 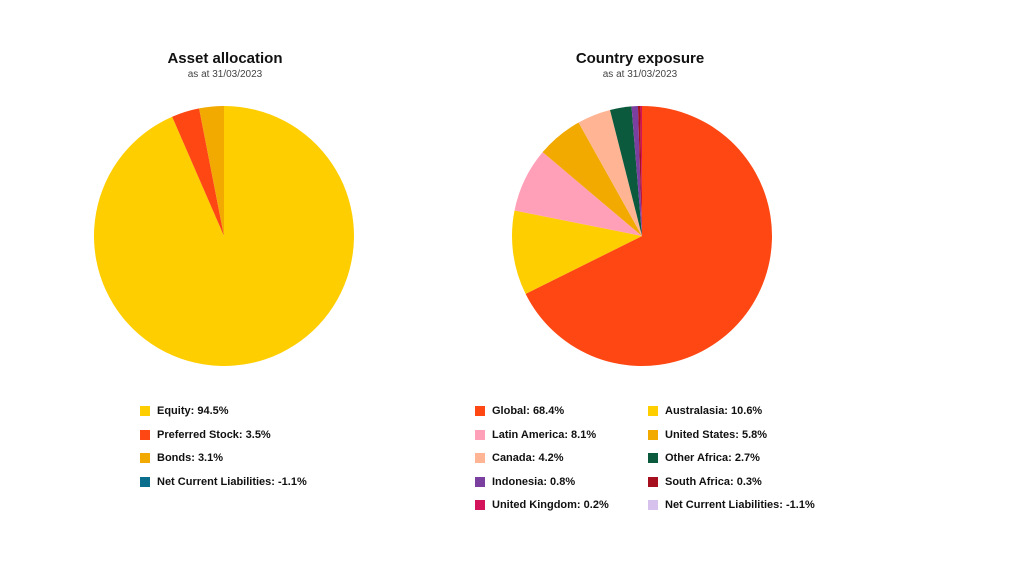 I want to click on pie-slice-latin-america, so click(x=578, y=194).